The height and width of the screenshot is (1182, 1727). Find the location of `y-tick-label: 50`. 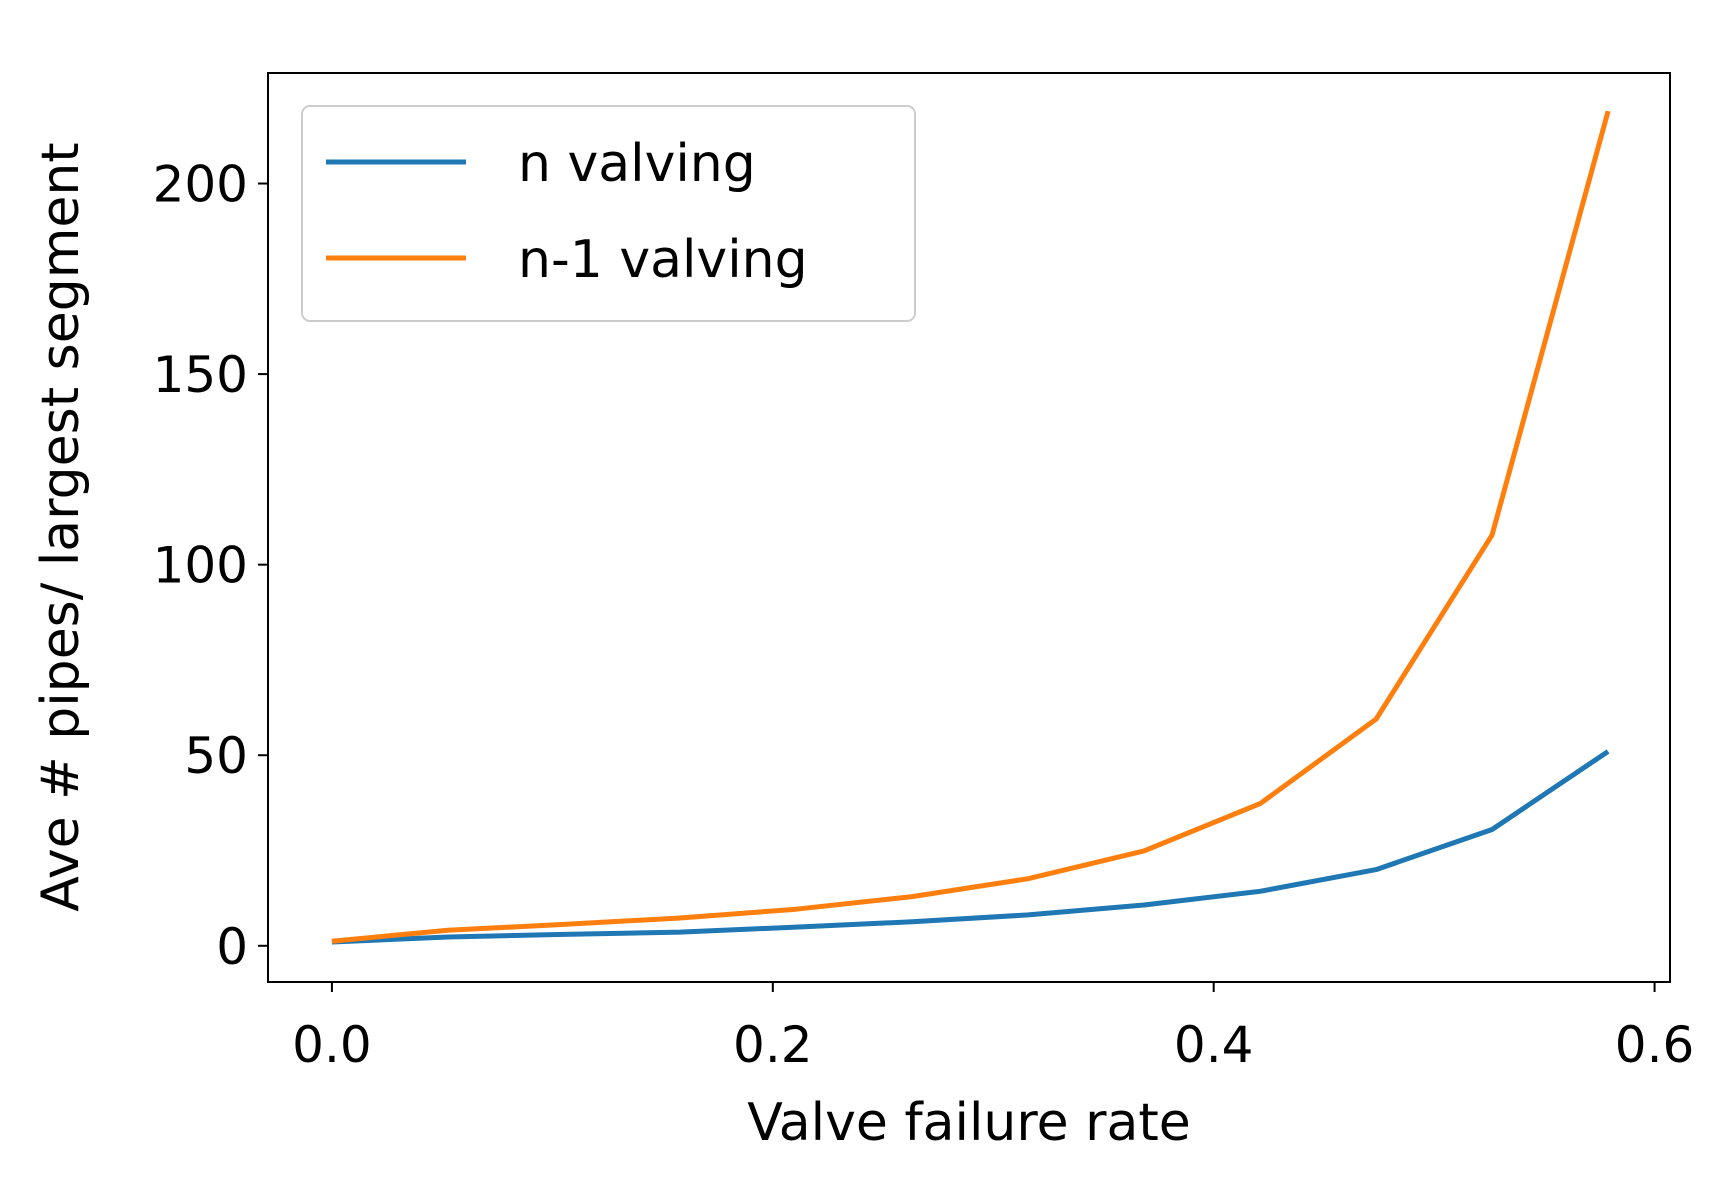

y-tick-label: 50 is located at coordinates (216, 756).